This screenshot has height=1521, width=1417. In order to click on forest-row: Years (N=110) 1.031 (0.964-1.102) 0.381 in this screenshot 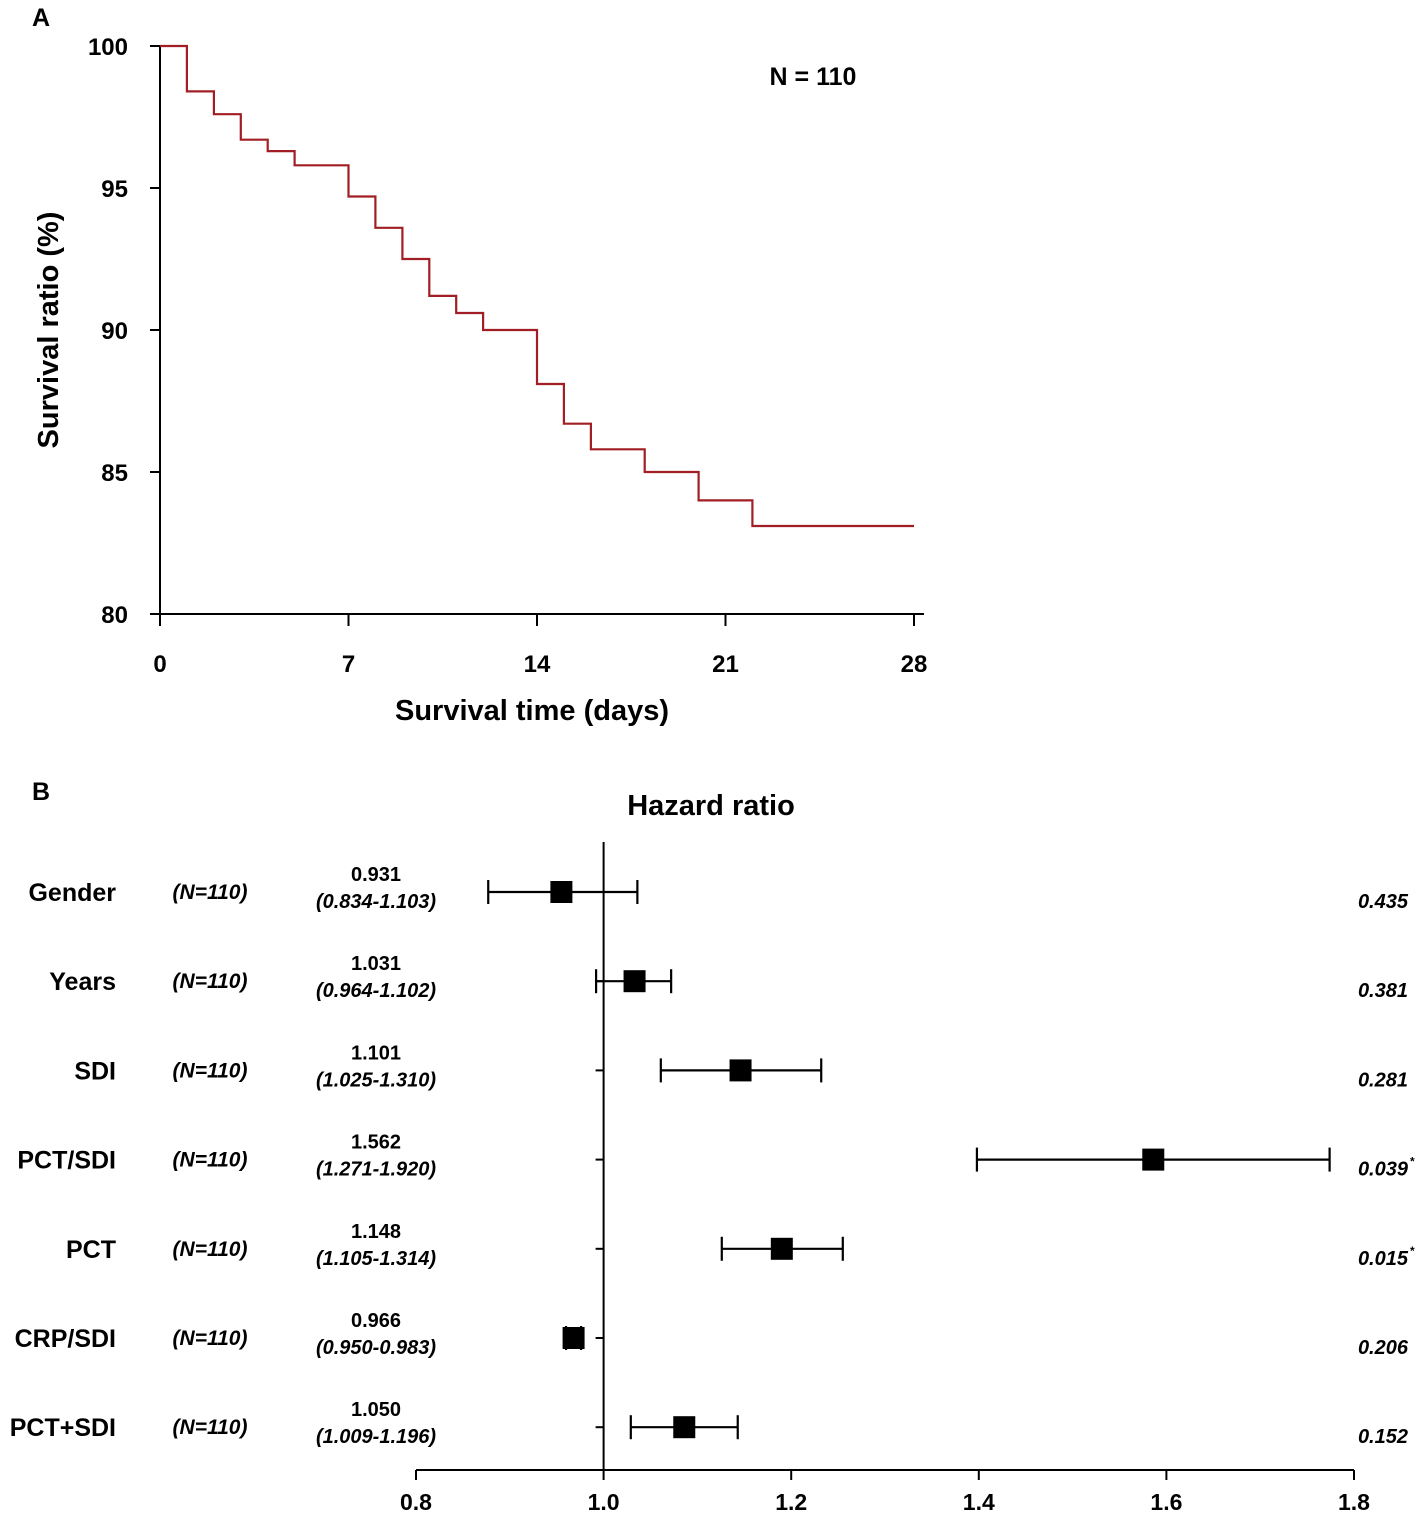, I will do `click(728, 977)`.